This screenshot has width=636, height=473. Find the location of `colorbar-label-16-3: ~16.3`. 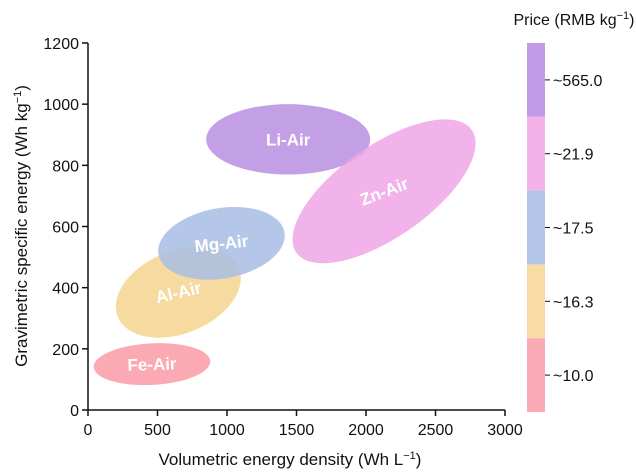

colorbar-label-16-3: ~16.3 is located at coordinates (573, 302).